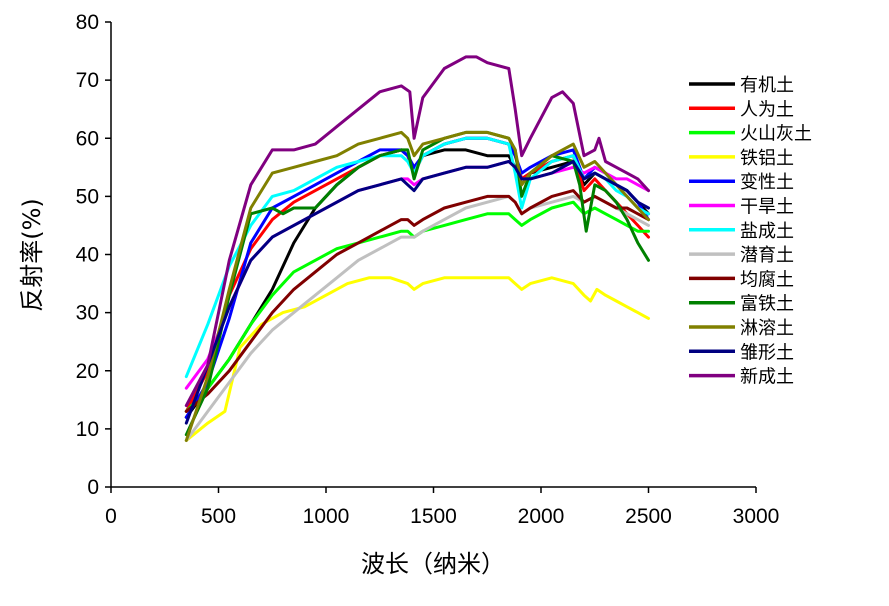  I want to click on legend-label: 变性土, so click(767, 182).